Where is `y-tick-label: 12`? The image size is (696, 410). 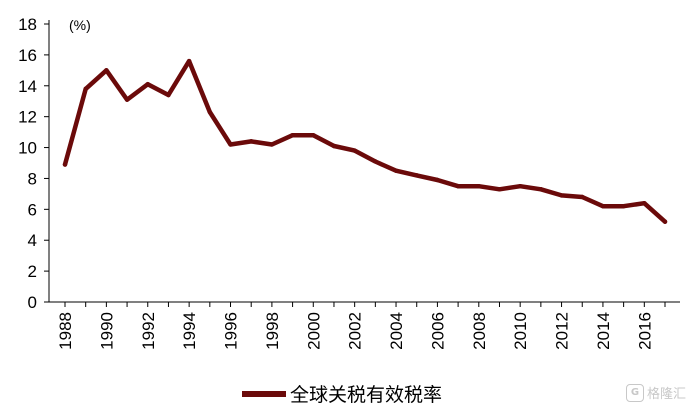
y-tick-label: 12 is located at coordinates (27, 117).